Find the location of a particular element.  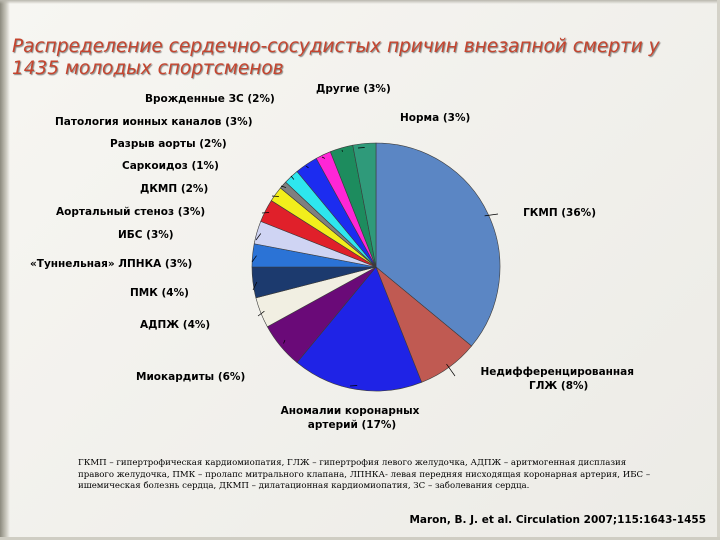

slice-label: Недифференцированная ГЛЖ (8%) is located at coordinates (557, 379).